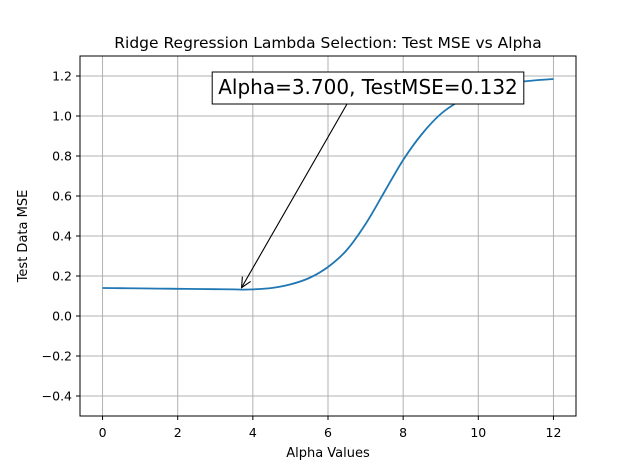 The image size is (640, 468). What do you see at coordinates (62, 316) in the screenshot?
I see `y-tick-label: 0.0` at bounding box center [62, 316].